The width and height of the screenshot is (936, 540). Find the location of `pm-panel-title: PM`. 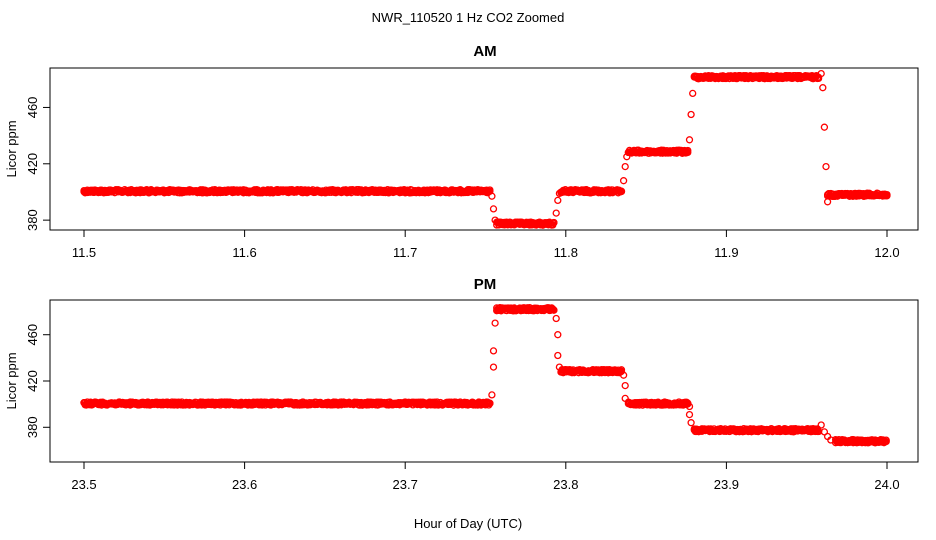

pm-panel-title: PM is located at coordinates (485, 284).